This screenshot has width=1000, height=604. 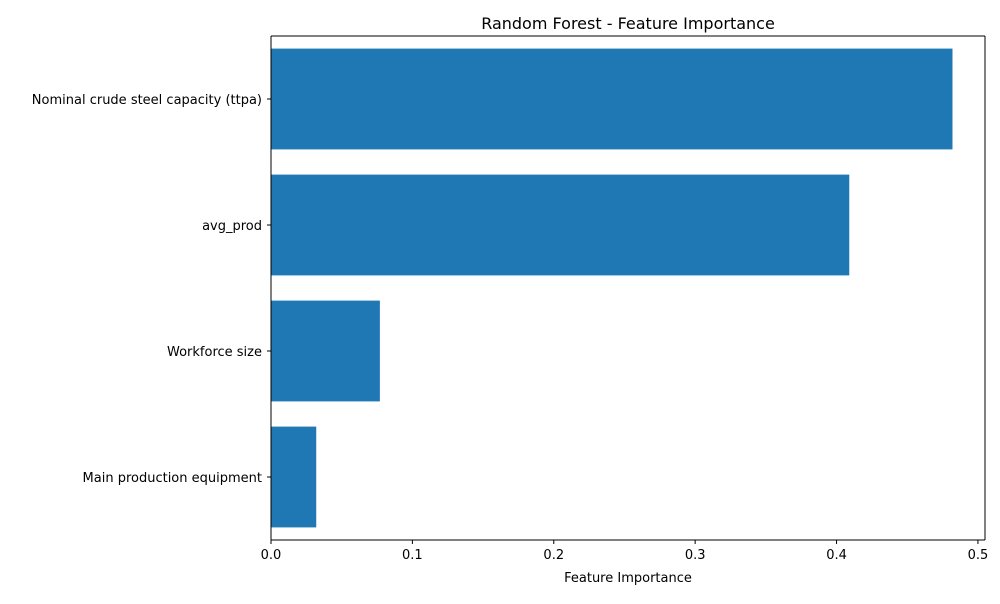 What do you see at coordinates (147, 100) in the screenshot?
I see `y-tick-label-0: Nominal crude steel capacity (ttpa)` at bounding box center [147, 100].